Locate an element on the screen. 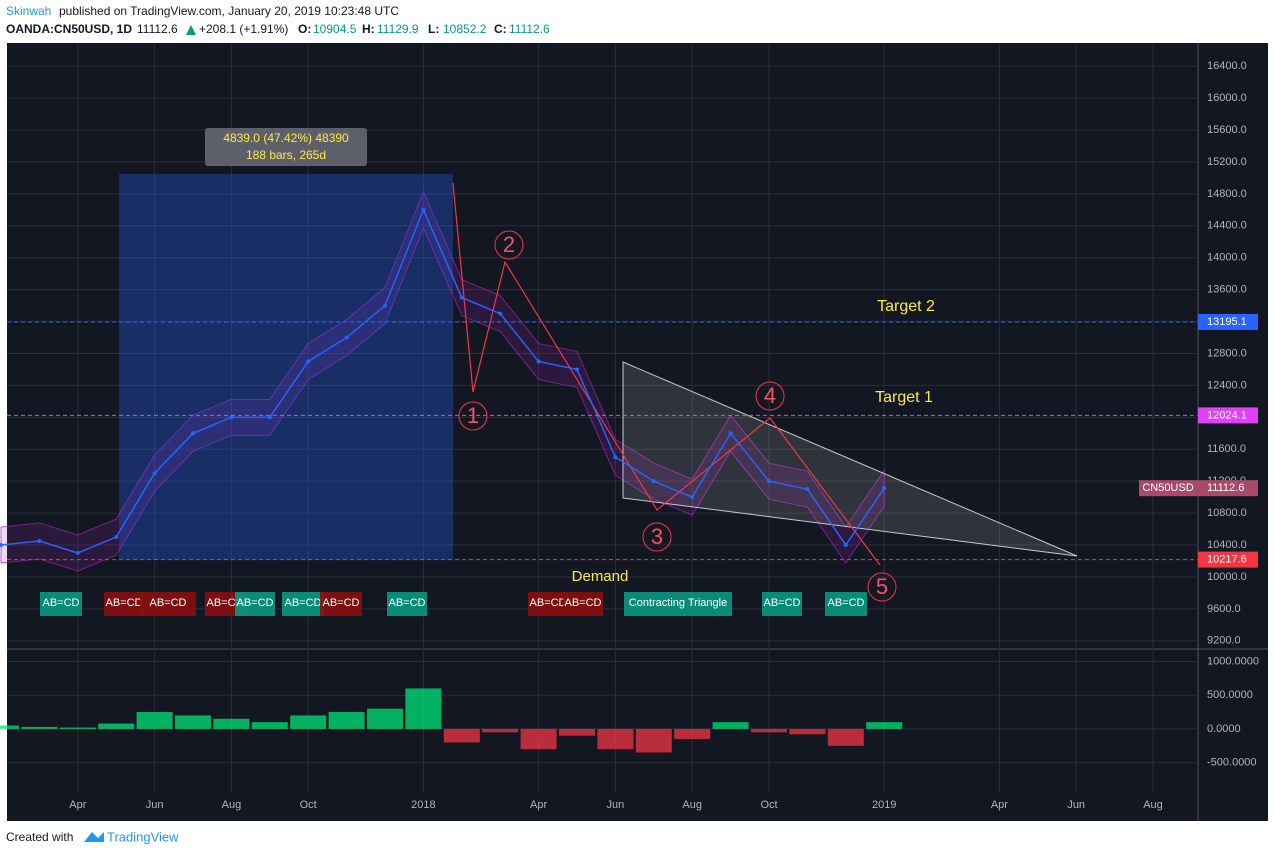  level-value: 10217.6 is located at coordinates (1227, 560).